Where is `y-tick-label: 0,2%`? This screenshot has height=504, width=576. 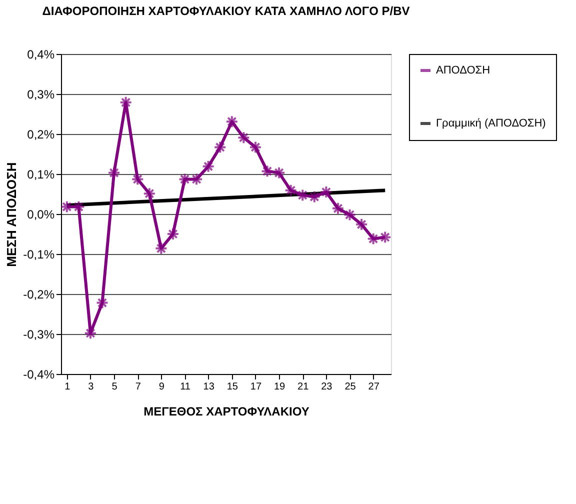
y-tick-label: 0,2% is located at coordinates (41, 135).